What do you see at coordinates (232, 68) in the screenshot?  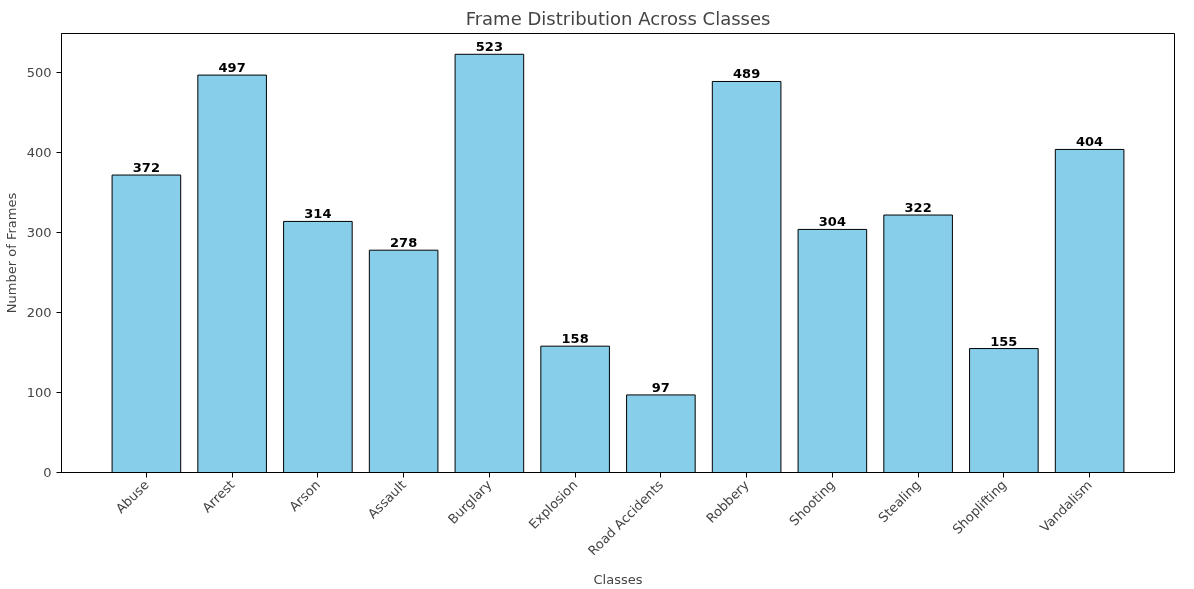 I see `data-label: 497` at bounding box center [232, 68].